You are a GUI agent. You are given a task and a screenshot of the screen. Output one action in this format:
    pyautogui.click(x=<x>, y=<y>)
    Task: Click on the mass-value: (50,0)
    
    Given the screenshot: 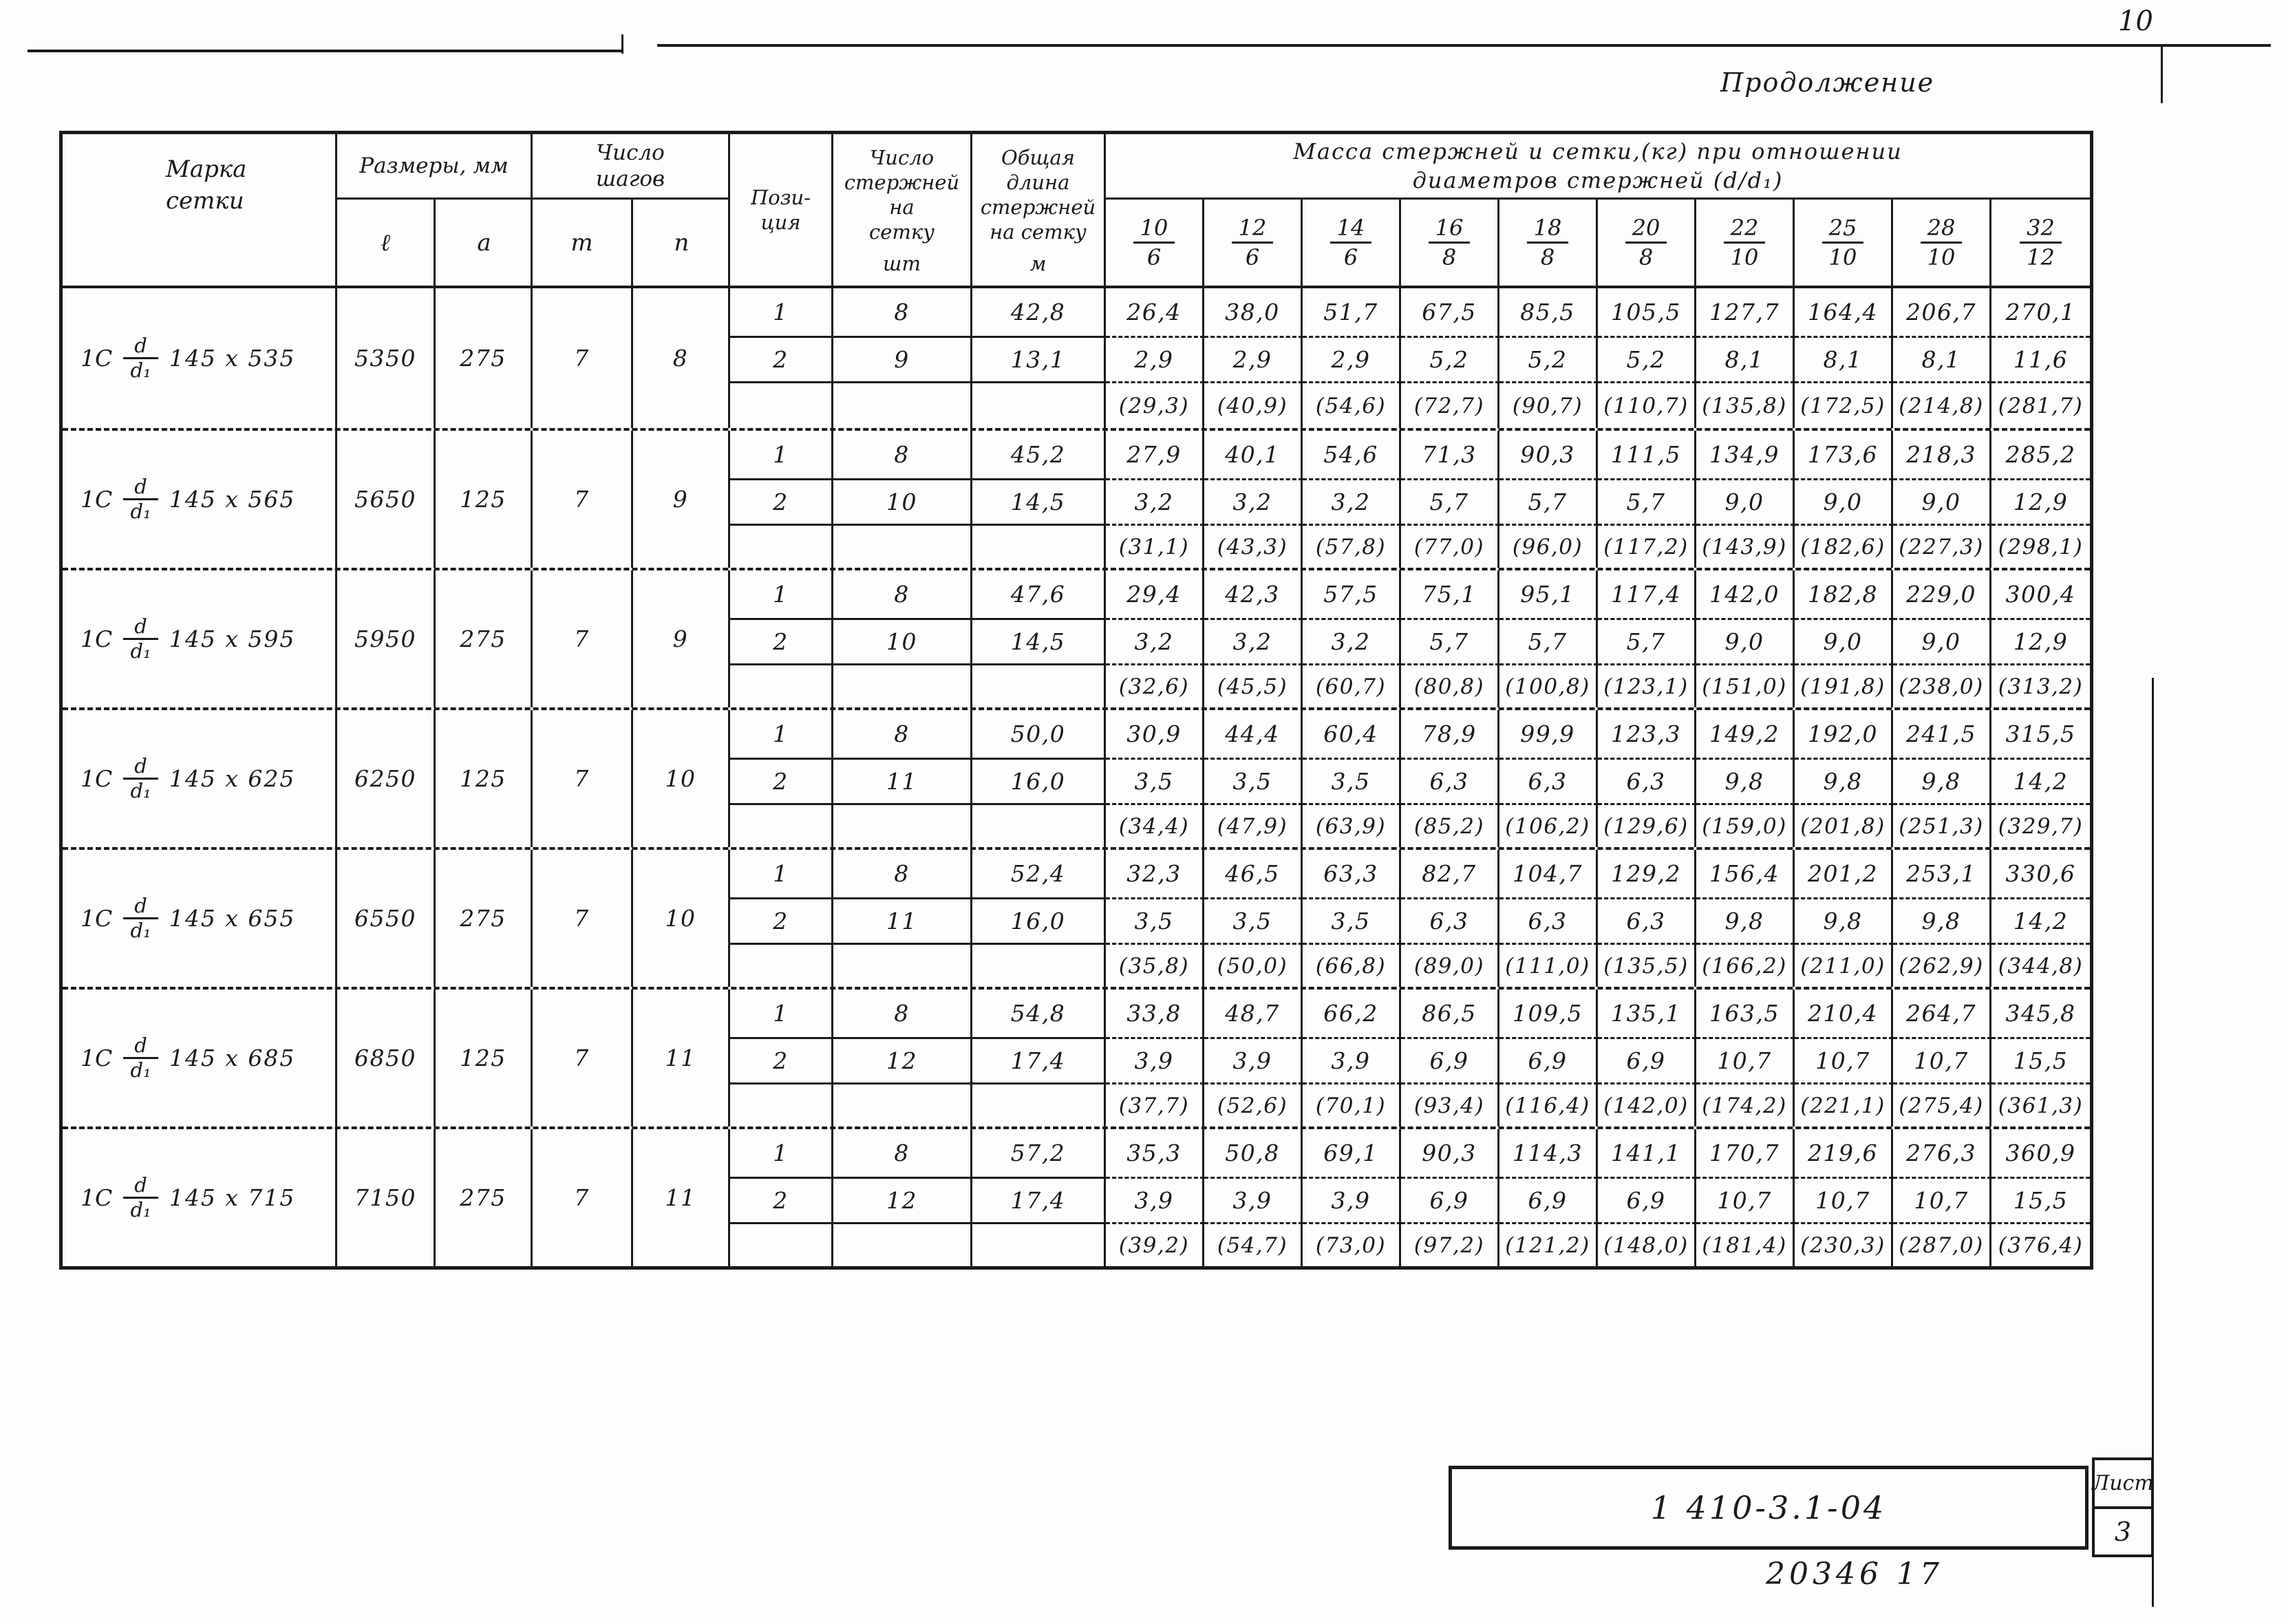 What is the action you would take?
    pyautogui.click(x=1253, y=966)
    